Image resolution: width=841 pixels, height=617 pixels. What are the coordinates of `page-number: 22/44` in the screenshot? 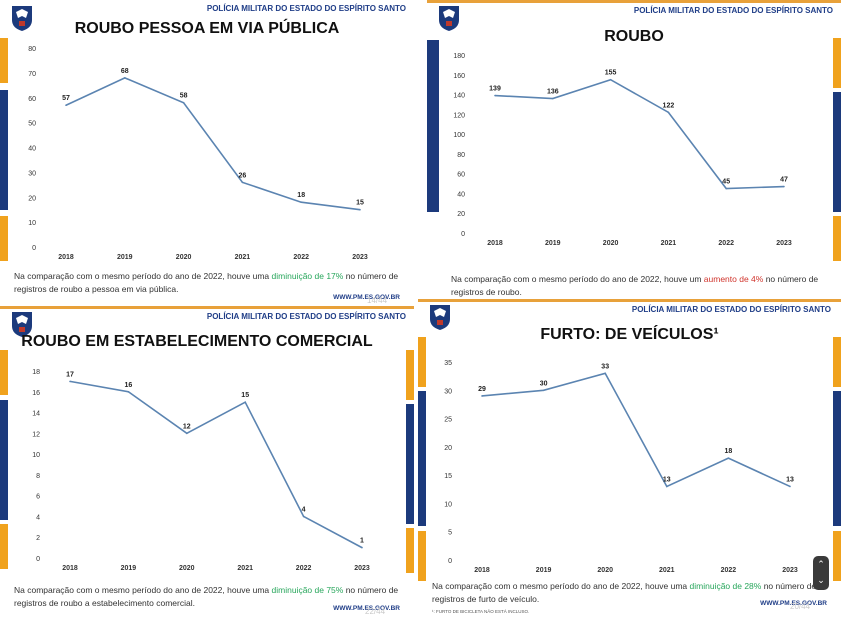 It's located at (375, 611).